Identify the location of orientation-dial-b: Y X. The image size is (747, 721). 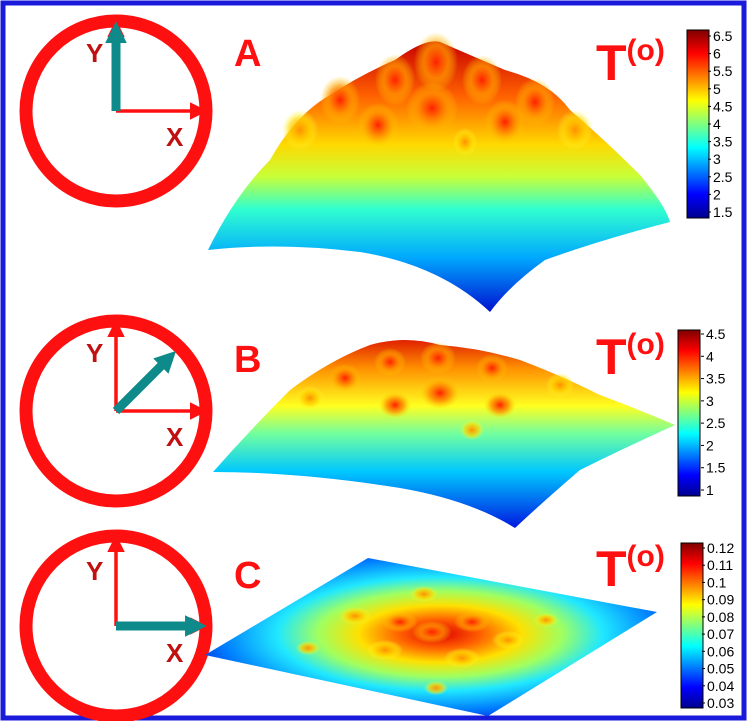
(116, 411).